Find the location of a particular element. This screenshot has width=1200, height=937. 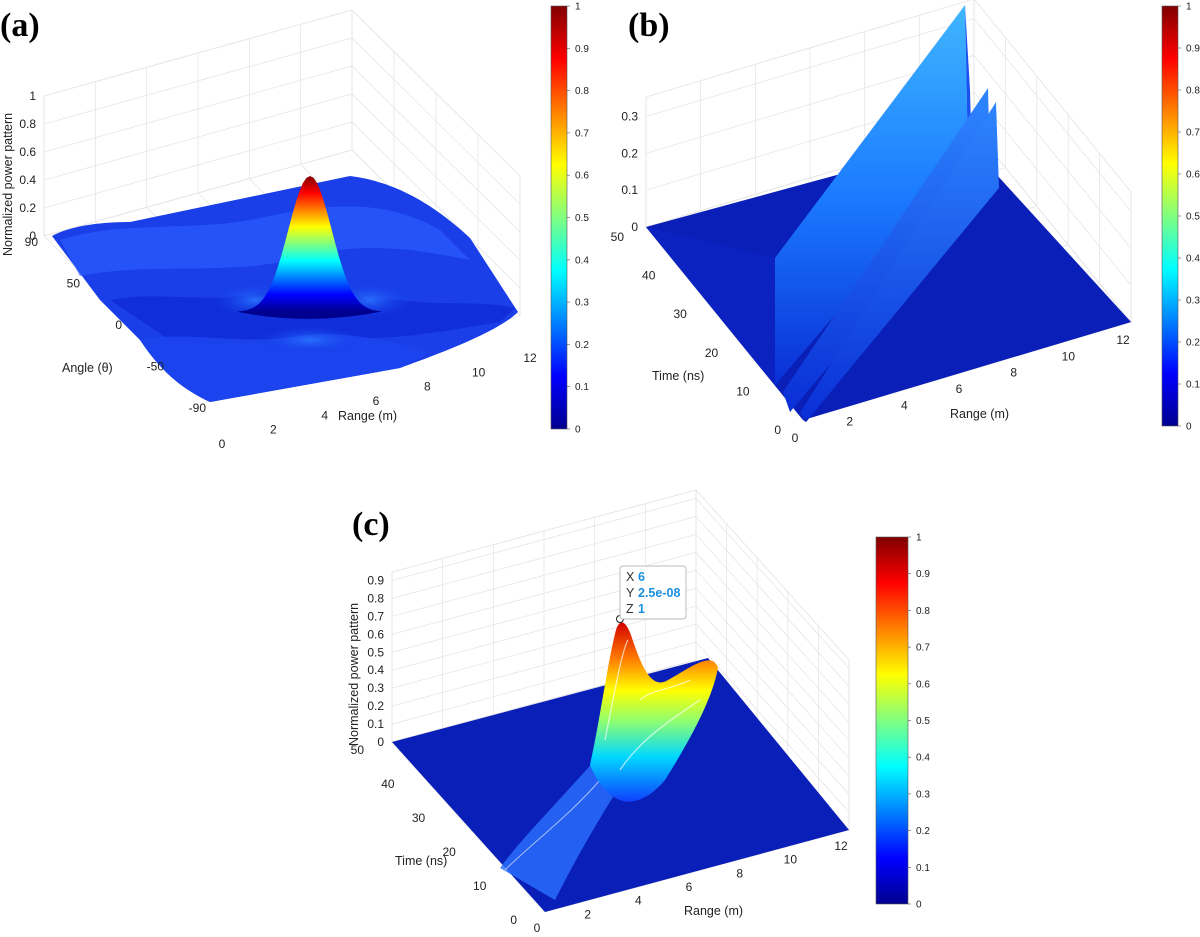

panel-c-datatip-z-key: Z is located at coordinates (630, 609).